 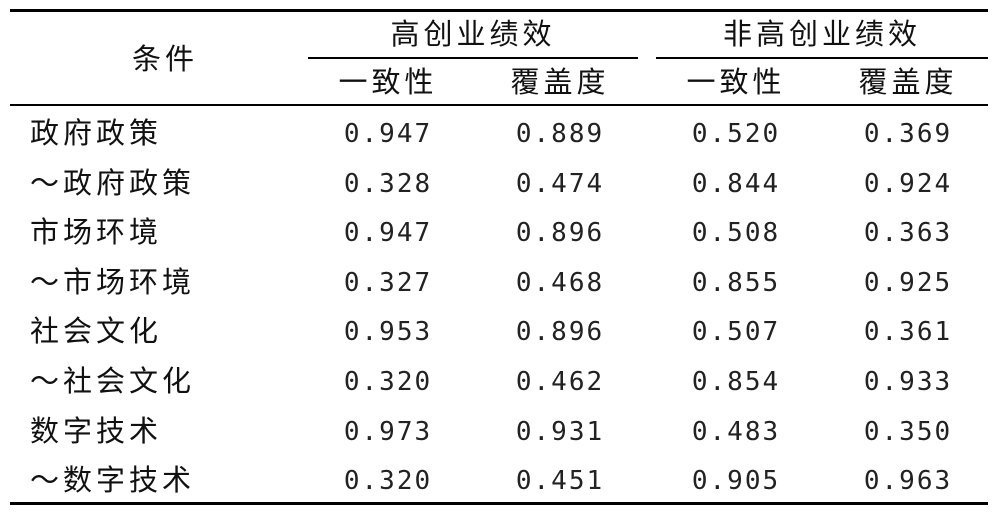 I want to click on nonhigh-coverage-header: 覆盖度, so click(x=908, y=82).